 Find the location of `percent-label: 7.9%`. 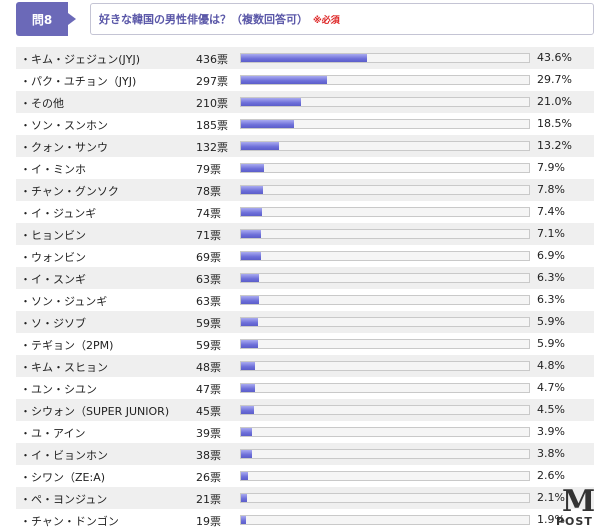

percent-label: 7.9% is located at coordinates (551, 167).